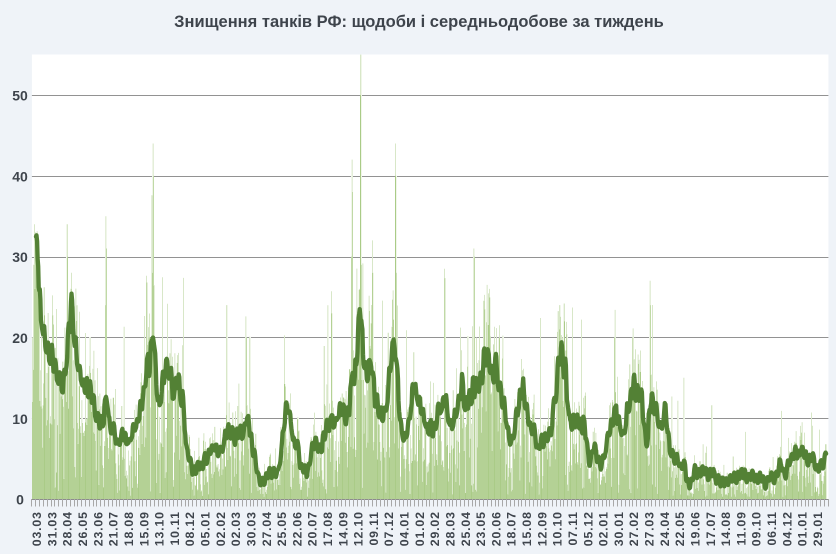 Image resolution: width=836 pixels, height=554 pixels. I want to click on svg-text: 02.01, so click(604, 528).